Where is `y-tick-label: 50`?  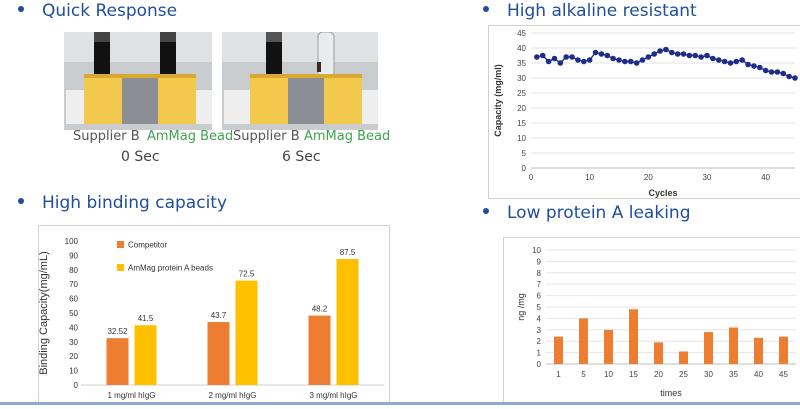 y-tick-label: 50 is located at coordinates (73, 313).